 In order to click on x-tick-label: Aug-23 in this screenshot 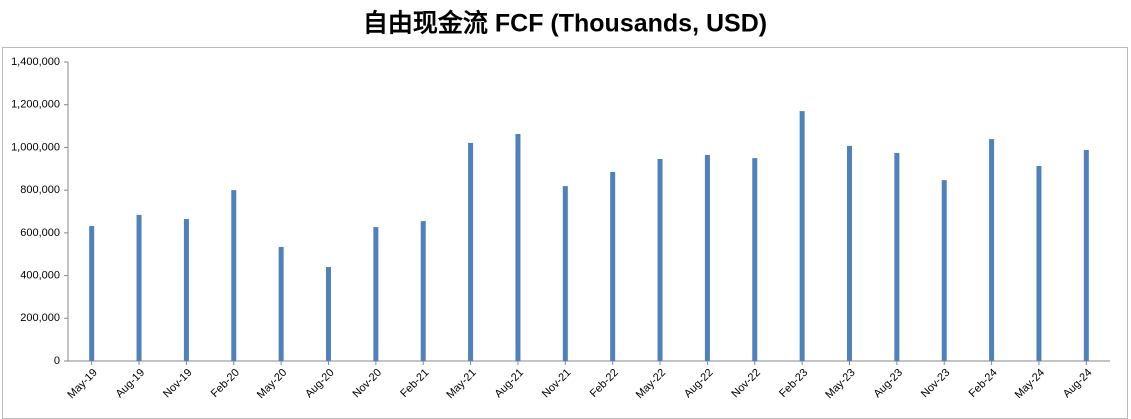, I will do `click(888, 384)`.